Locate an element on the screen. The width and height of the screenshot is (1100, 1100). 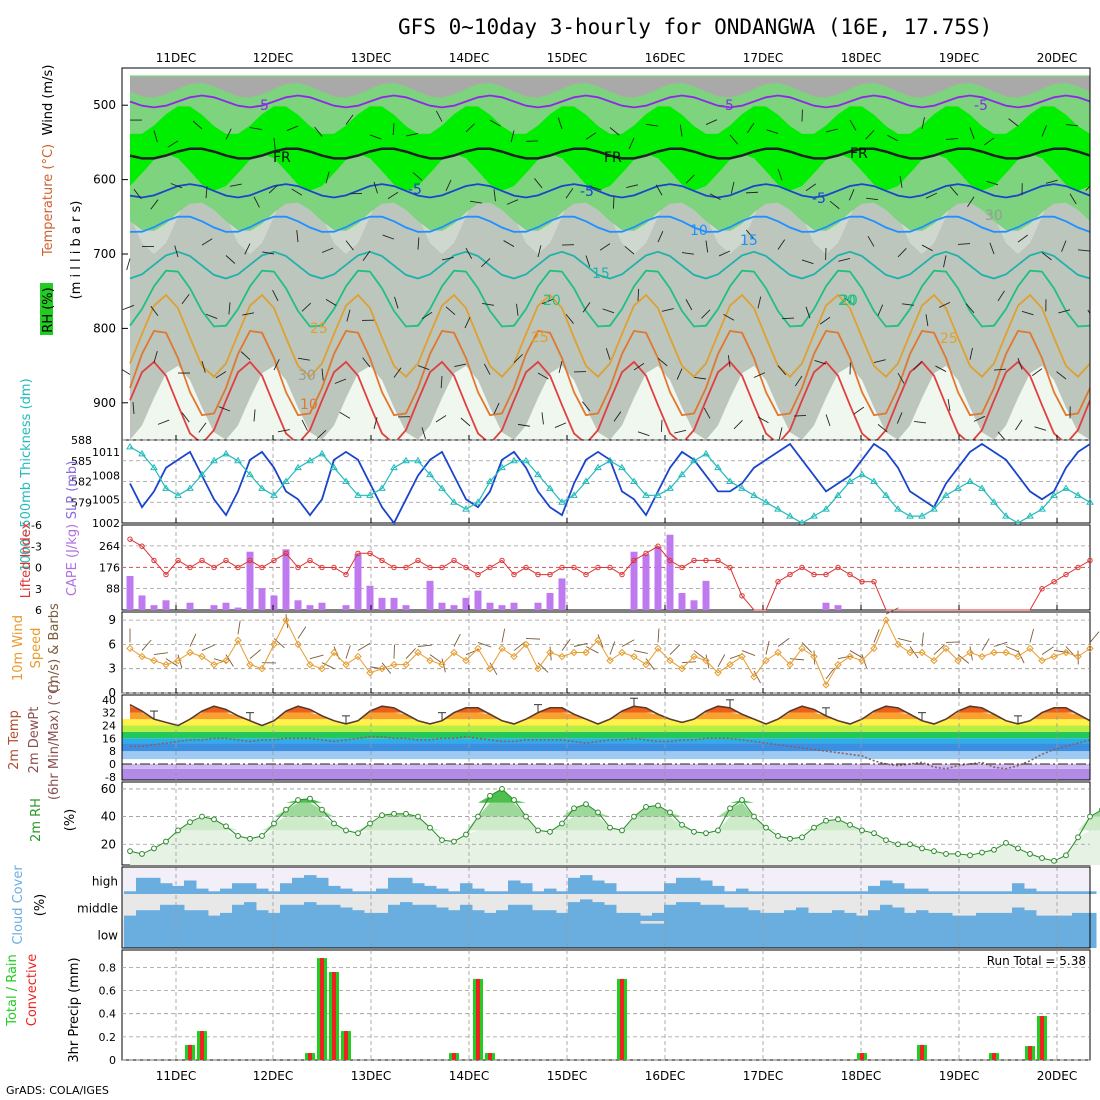
run-total-text: Run Total = 5.38 is located at coordinates (1036, 961).